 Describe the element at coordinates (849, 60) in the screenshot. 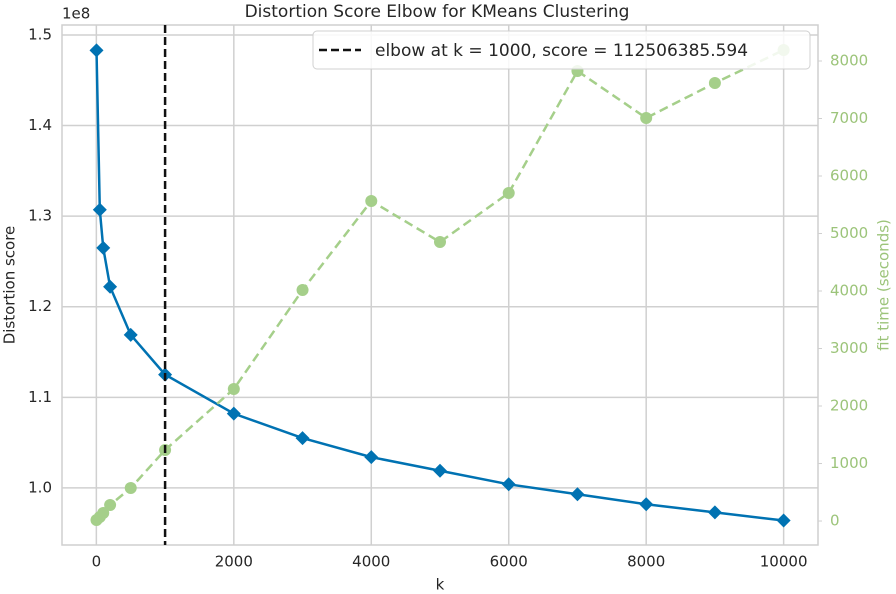

I see `y2-tick-label: 8000` at that location.